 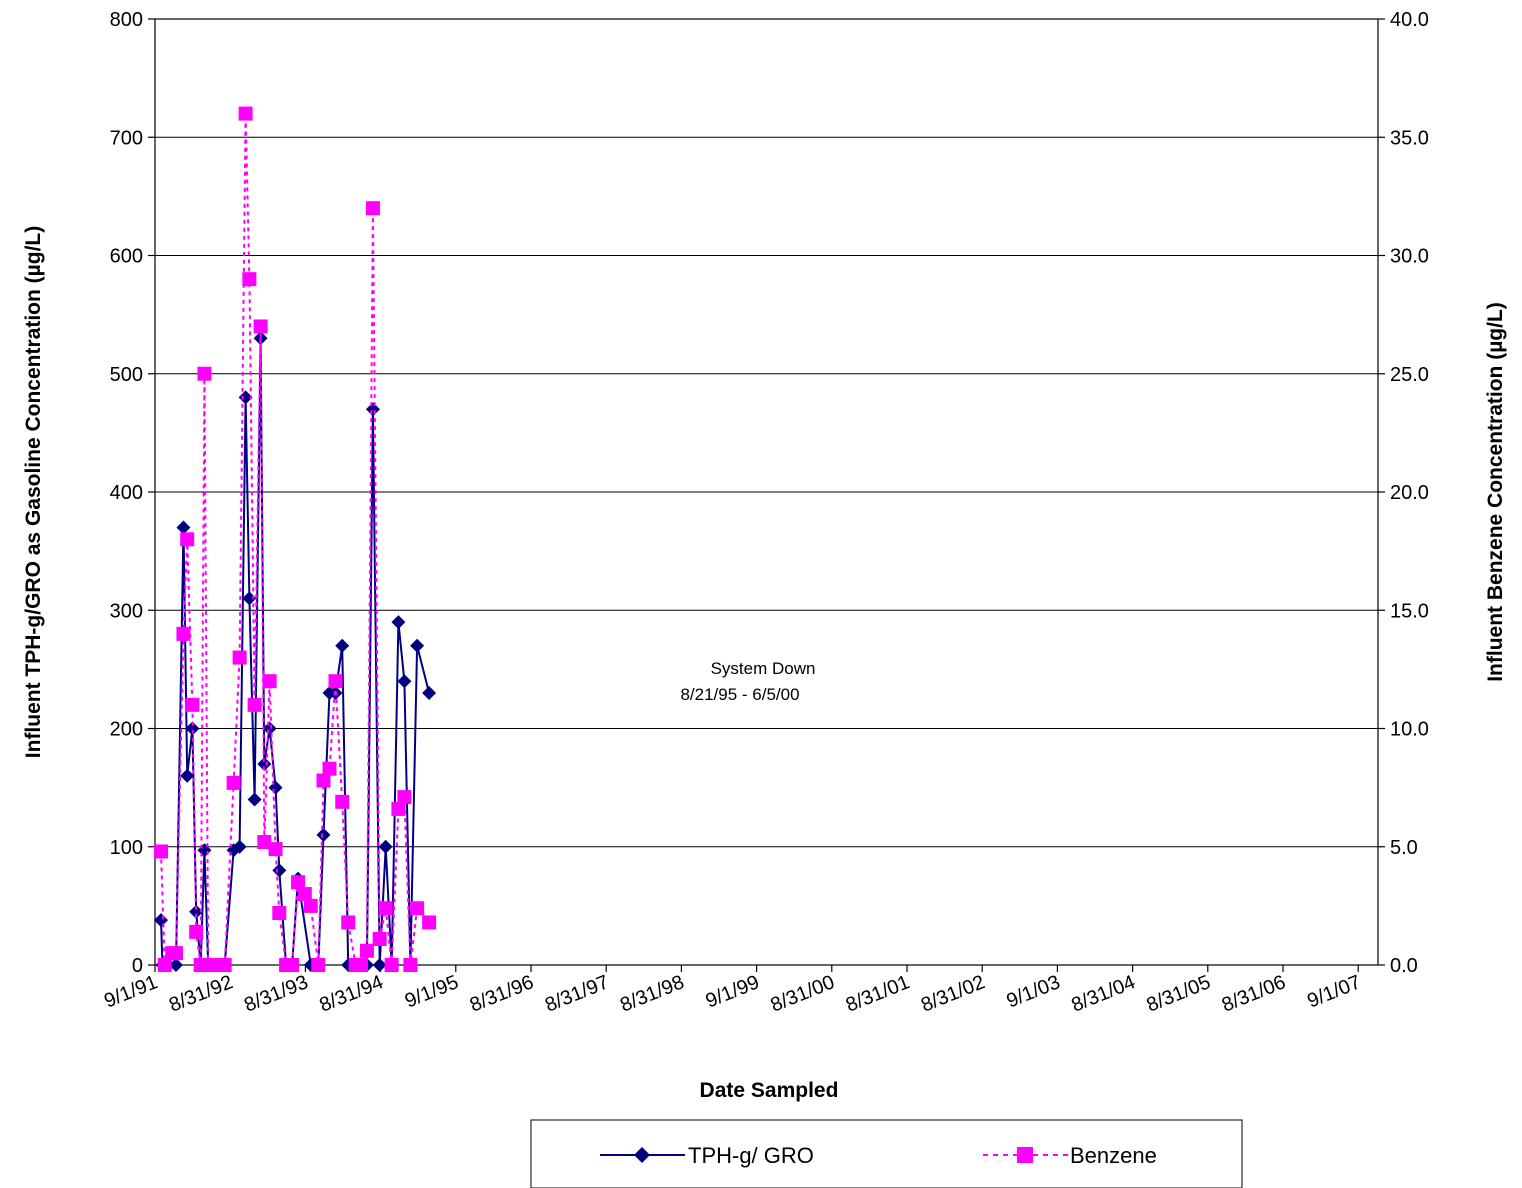 What do you see at coordinates (751, 1155) in the screenshot?
I see `legend-tph-label: TPH-g/ GRO` at bounding box center [751, 1155].